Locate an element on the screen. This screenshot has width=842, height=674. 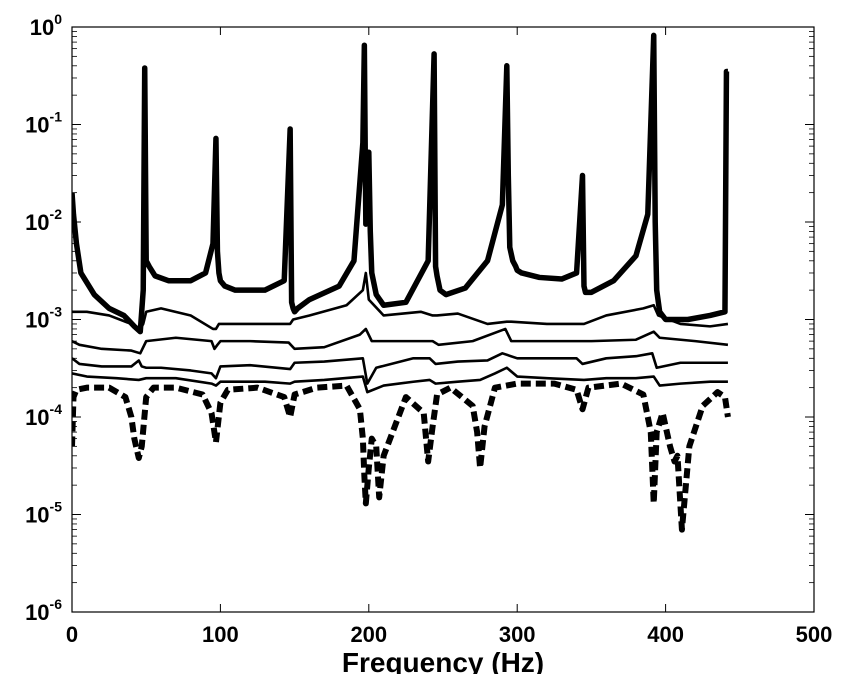
x-tick-label: 200 is located at coordinates (368, 634).